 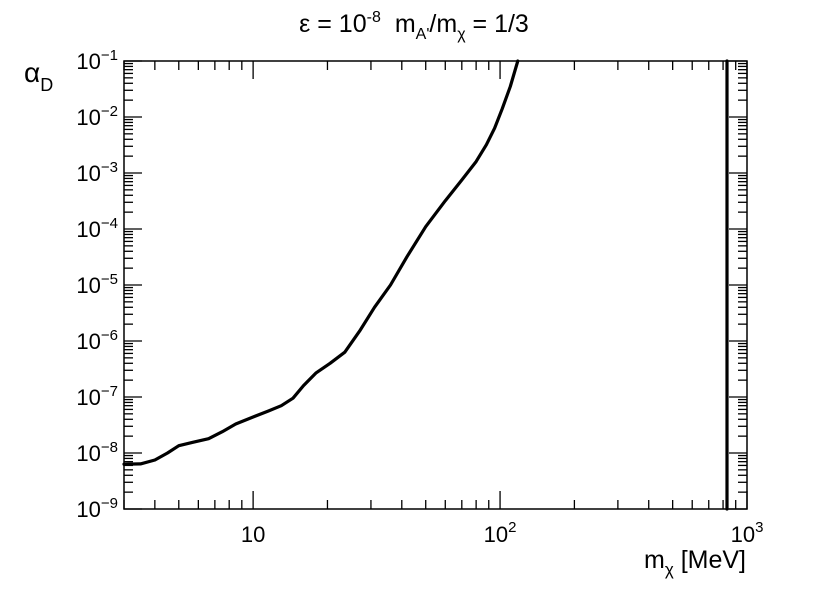 What do you see at coordinates (97, 340) in the screenshot?
I see `y-tick-label: 10⁻⁶` at bounding box center [97, 340].